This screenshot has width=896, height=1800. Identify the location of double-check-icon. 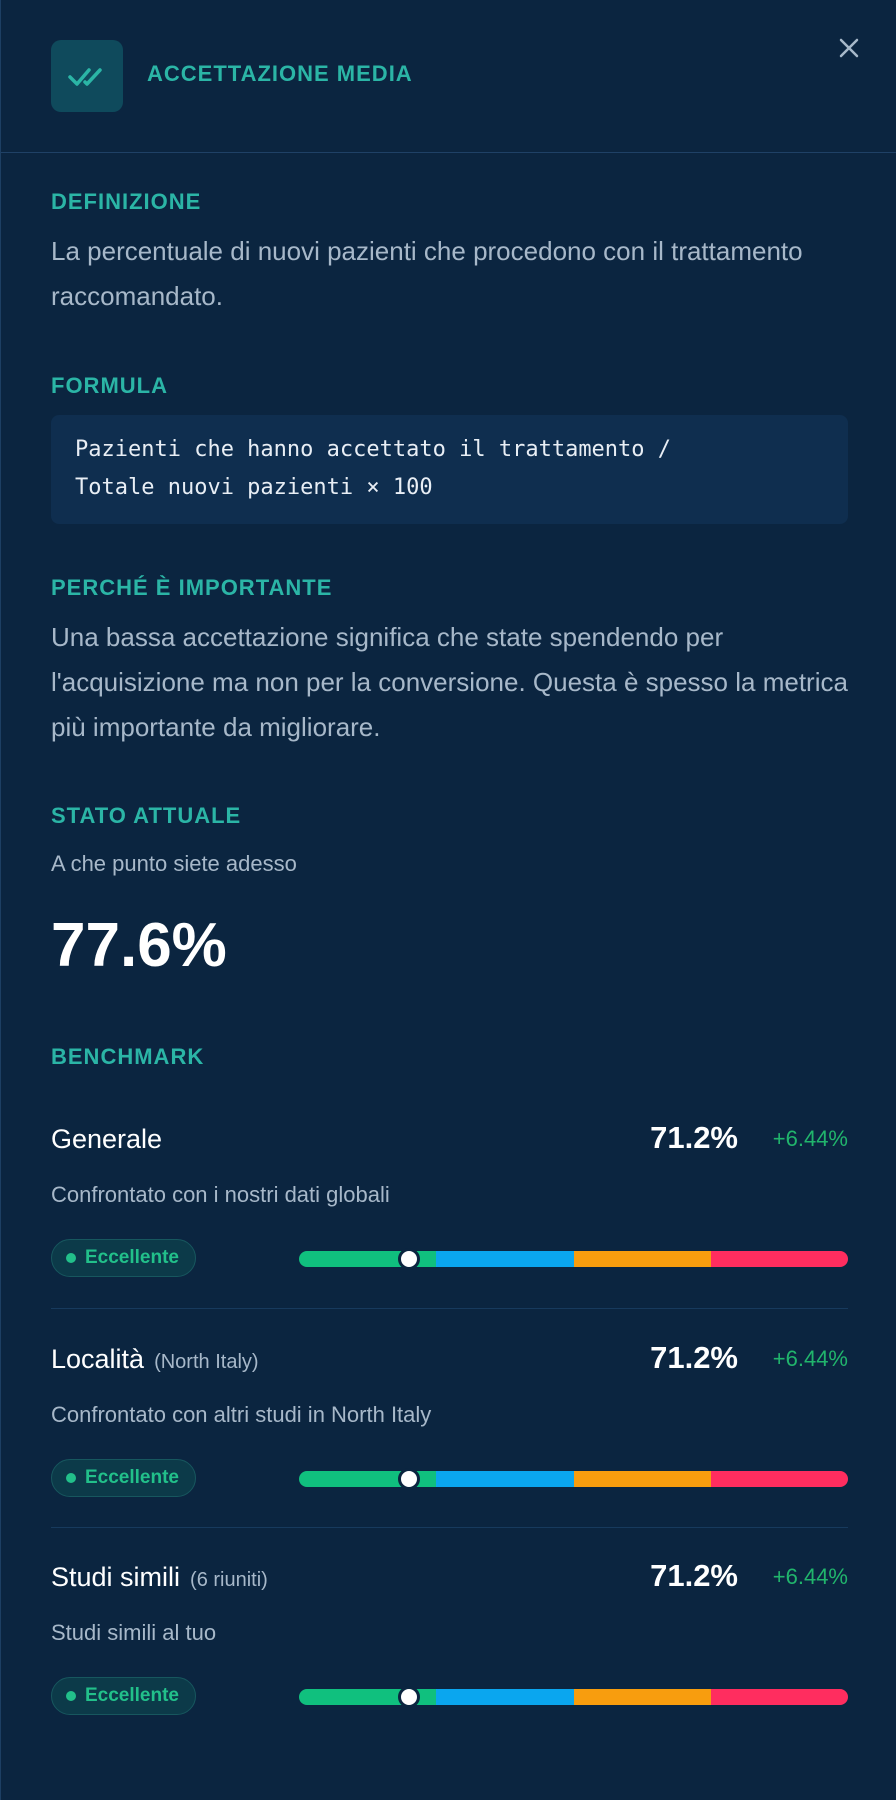
(87, 76).